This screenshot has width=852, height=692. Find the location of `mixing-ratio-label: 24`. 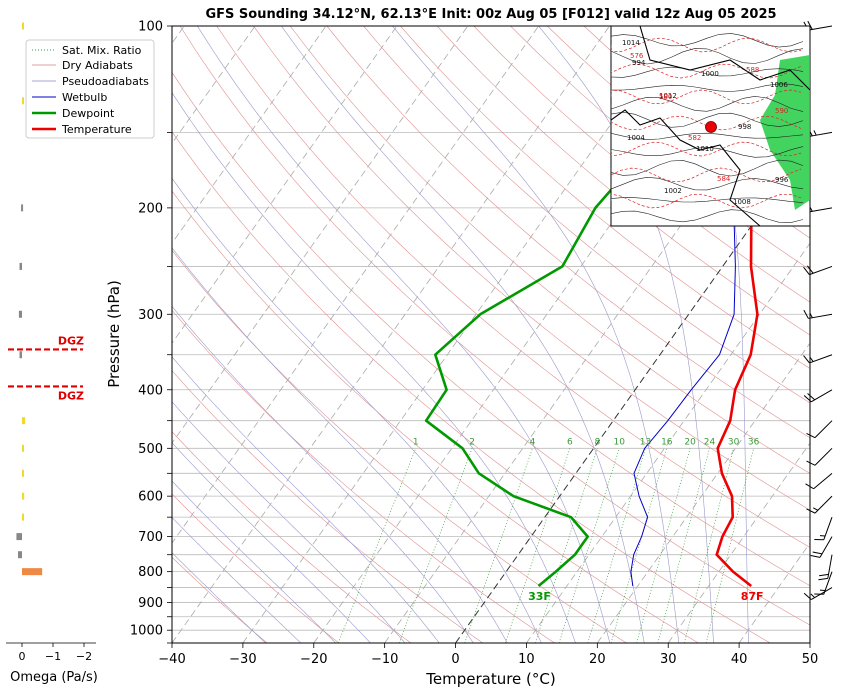

mixing-ratio-label: 24 is located at coordinates (710, 442).